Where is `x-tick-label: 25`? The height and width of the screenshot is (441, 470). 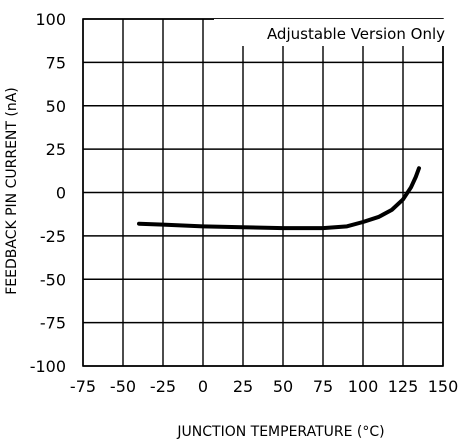
x-tick-label: 25 is located at coordinates (243, 386).